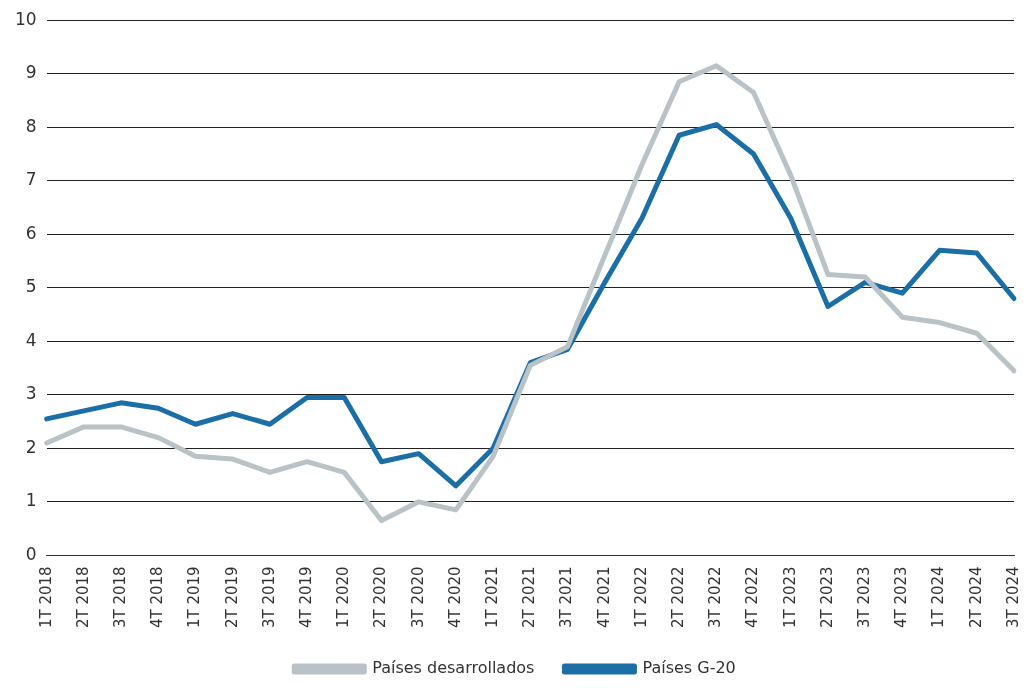  I want to click on x-tick-label: 2T 2021, so click(529, 597).